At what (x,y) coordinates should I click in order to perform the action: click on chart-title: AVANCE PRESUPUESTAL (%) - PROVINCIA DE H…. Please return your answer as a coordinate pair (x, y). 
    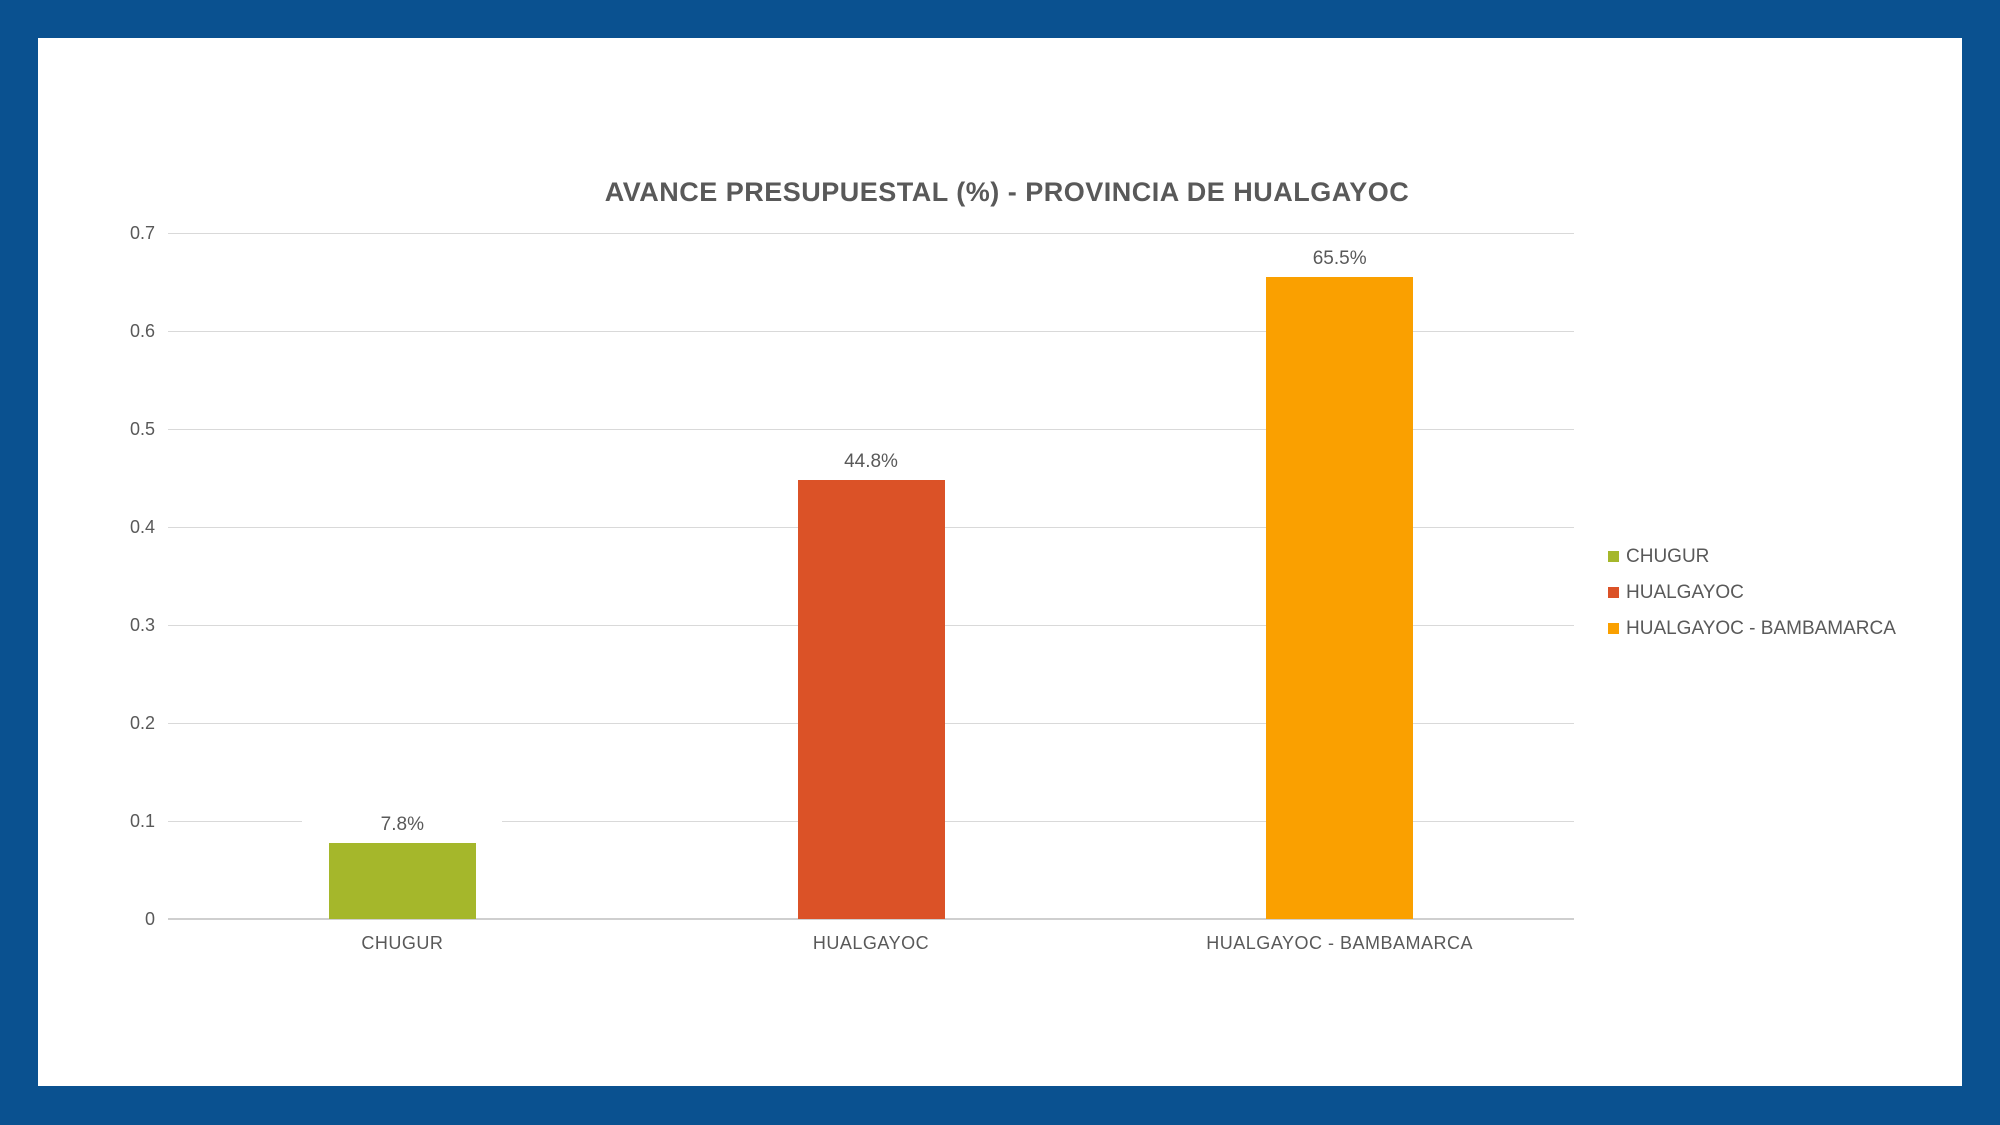
    Looking at the image, I should click on (1007, 192).